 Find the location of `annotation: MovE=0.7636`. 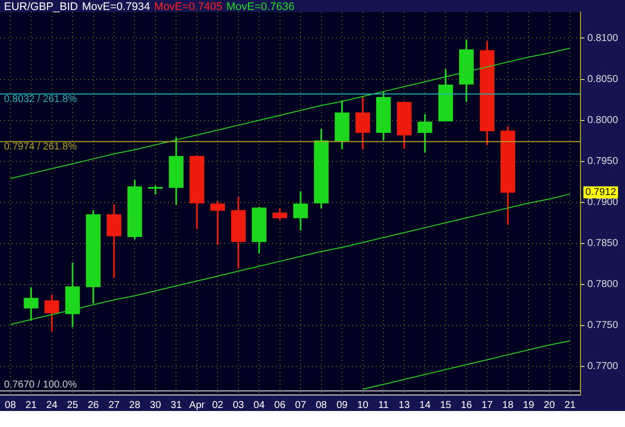

annotation: MovE=0.7636 is located at coordinates (260, 7).